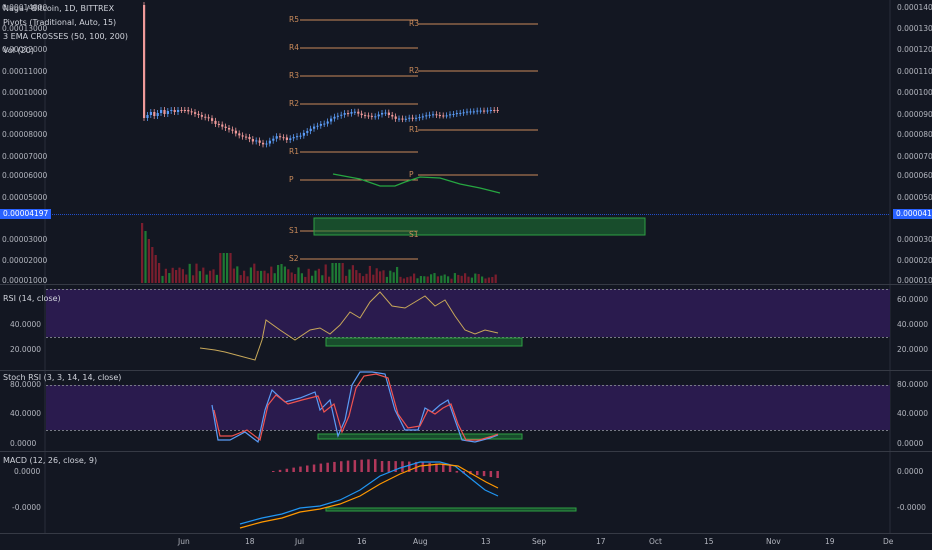 Image resolution: width=932 pixels, height=550 pixels. Describe the element at coordinates (50, 460) in the screenshot. I see `macd-title: MACD (12, 26, close, 9)` at that location.